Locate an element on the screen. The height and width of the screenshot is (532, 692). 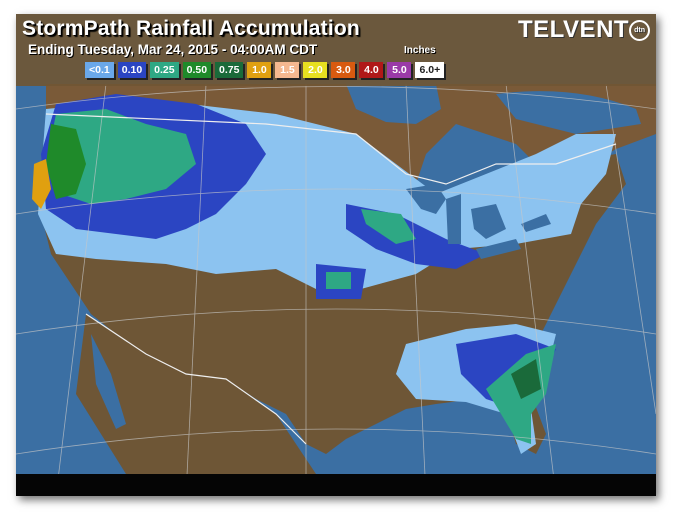
legend-swatch: 0.25 is located at coordinates (164, 70).